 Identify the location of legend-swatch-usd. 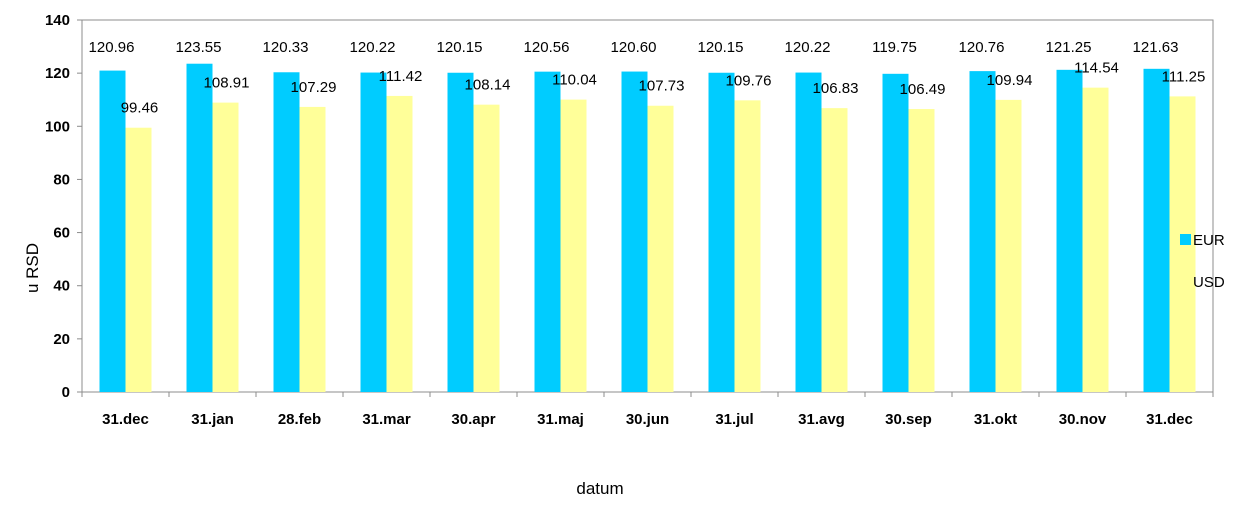
(1185, 281).